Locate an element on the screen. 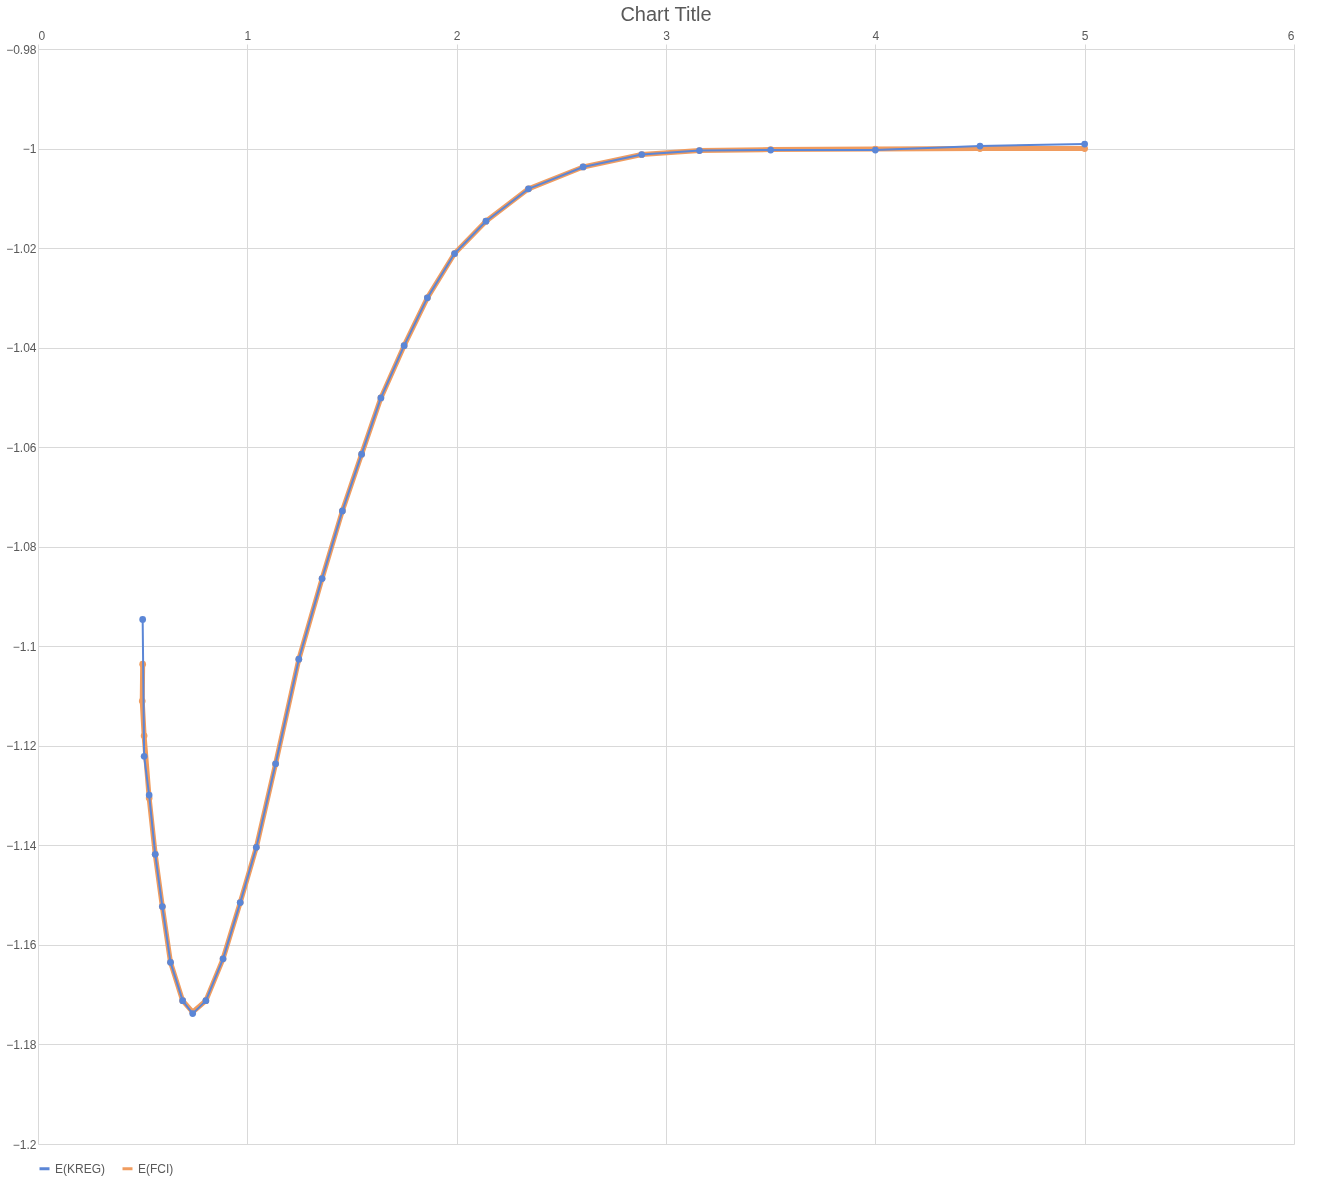 This screenshot has width=1320, height=1197. y-tick-label: −1.16 is located at coordinates (21, 945).